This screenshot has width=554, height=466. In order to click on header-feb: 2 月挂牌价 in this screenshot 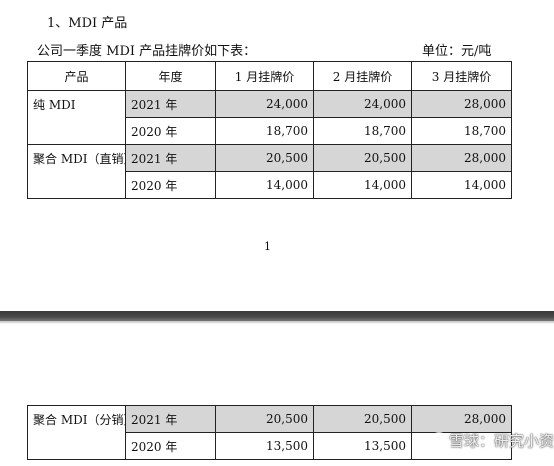, I will do `click(362, 76)`.